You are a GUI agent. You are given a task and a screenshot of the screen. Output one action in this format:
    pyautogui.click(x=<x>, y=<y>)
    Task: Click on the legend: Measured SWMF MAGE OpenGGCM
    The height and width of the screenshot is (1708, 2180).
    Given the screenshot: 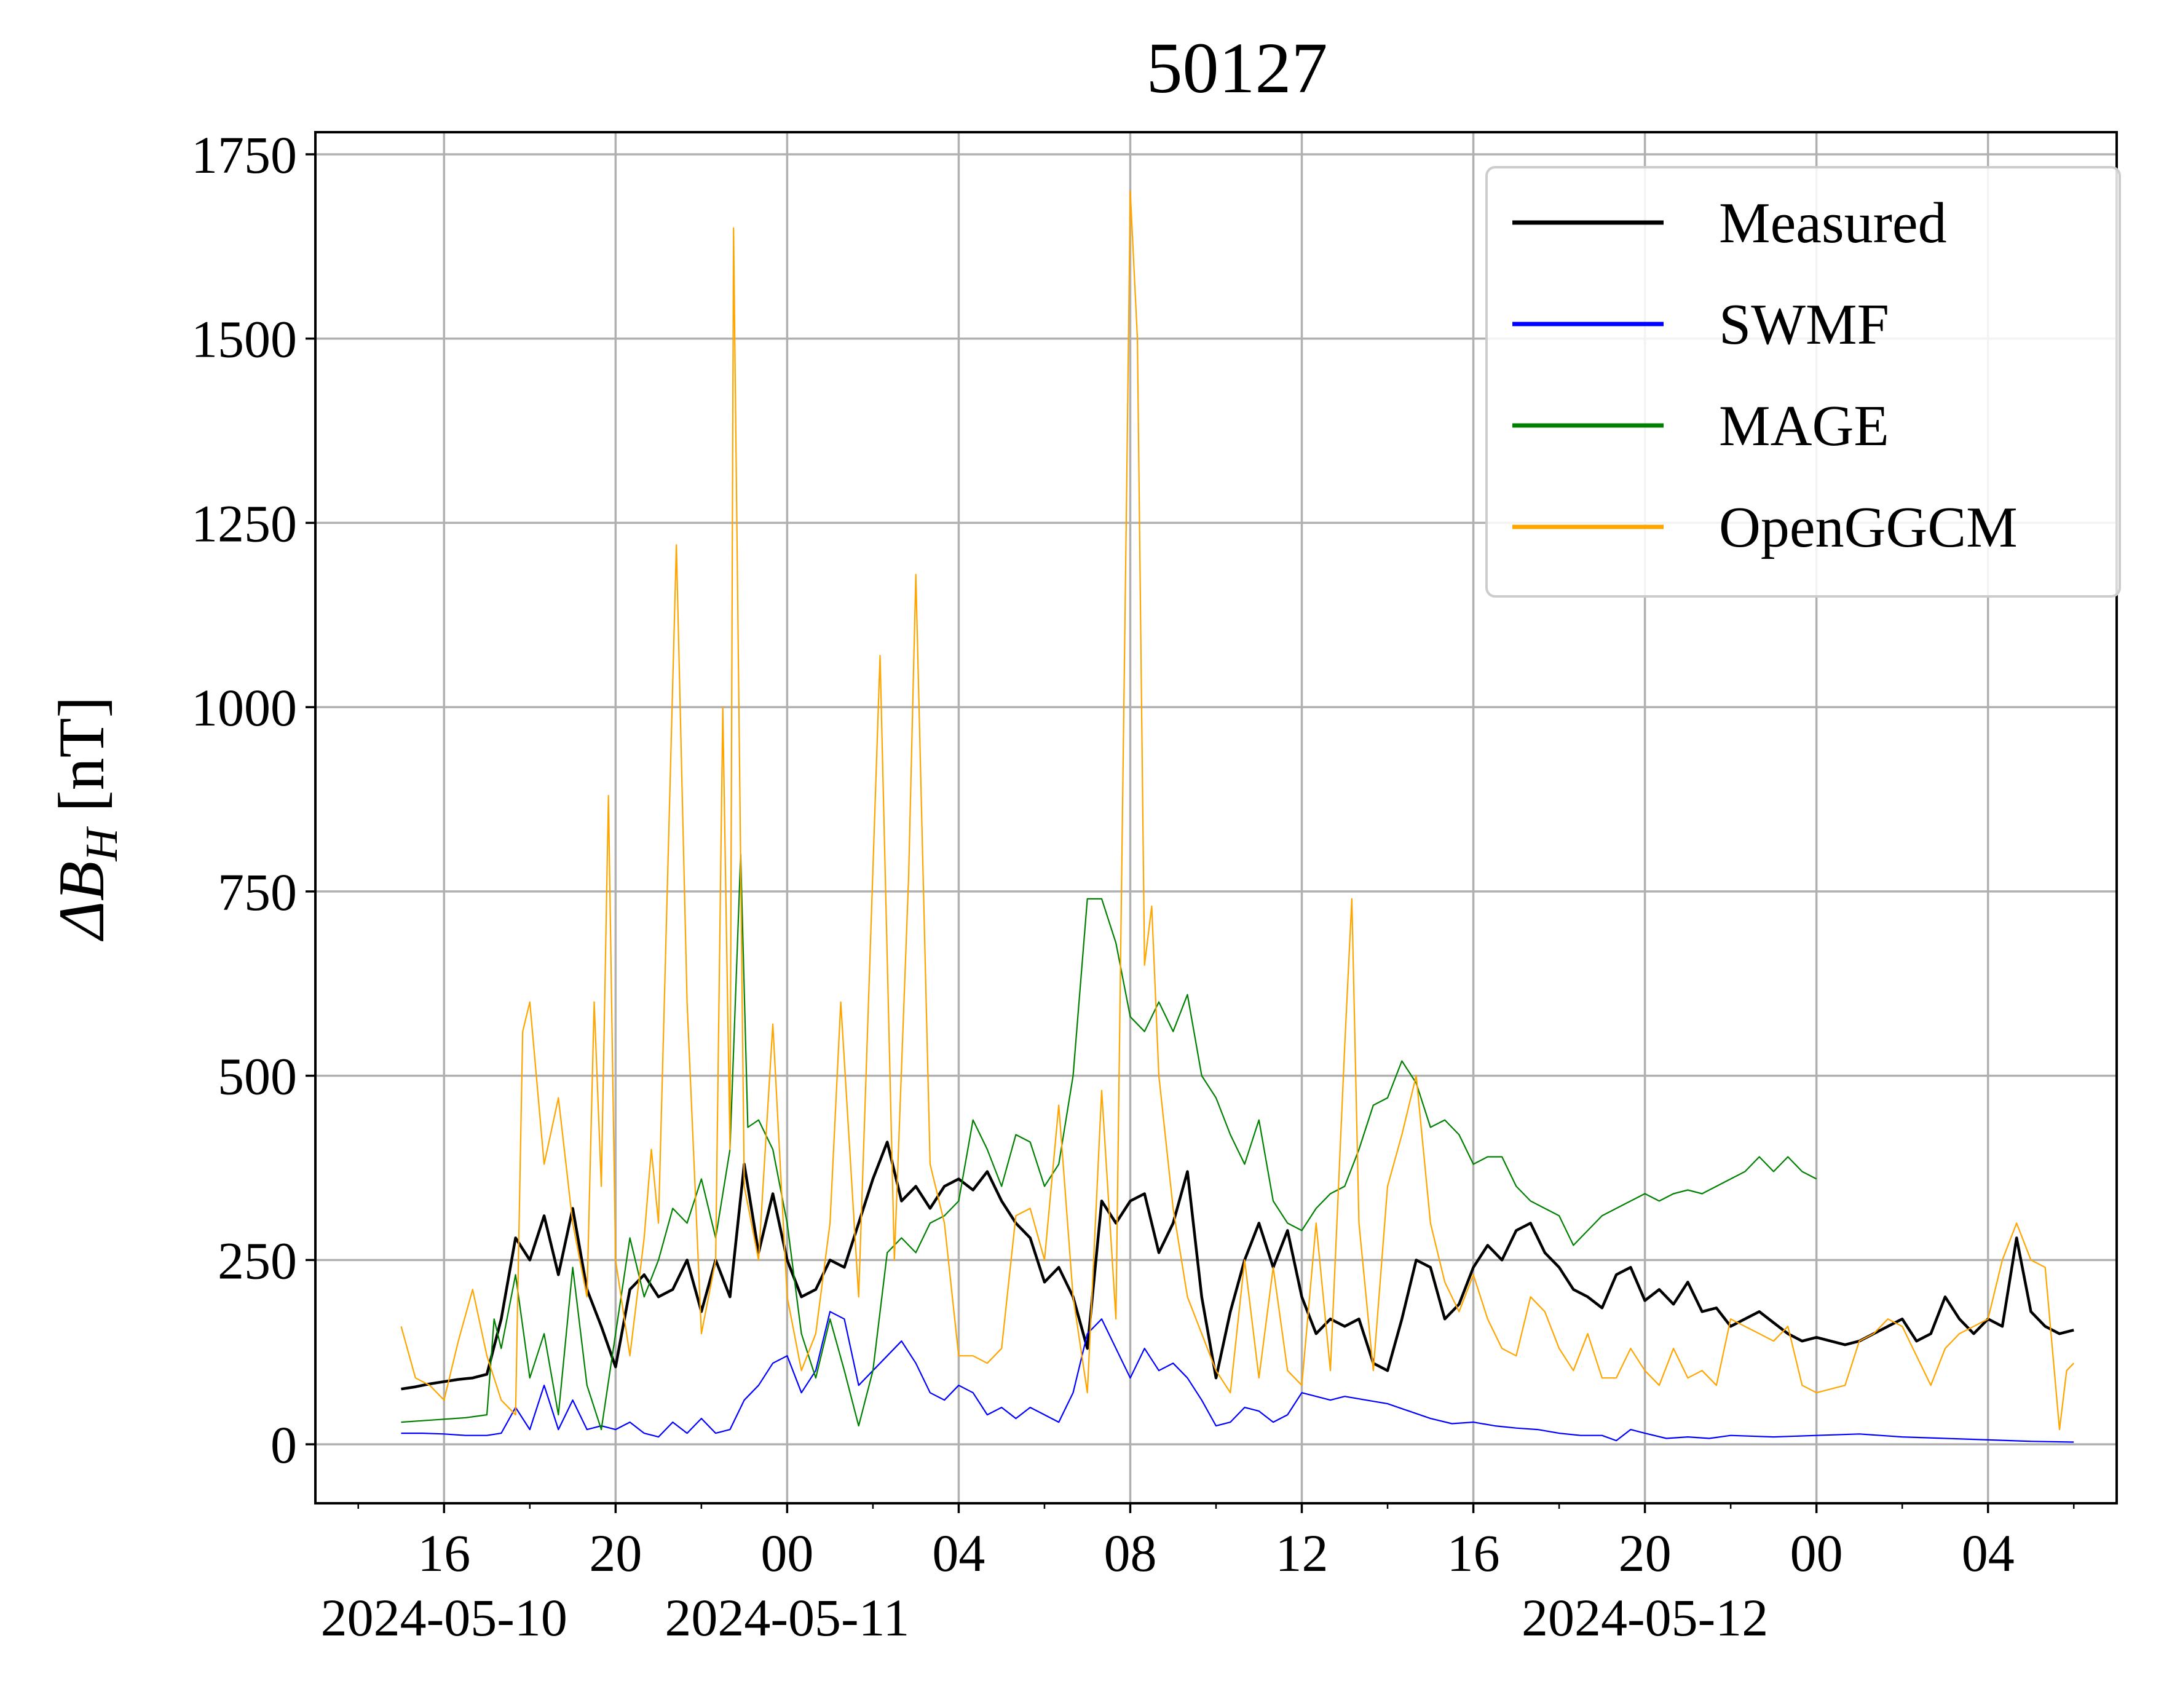 What is the action you would take?
    pyautogui.click(x=1803, y=382)
    